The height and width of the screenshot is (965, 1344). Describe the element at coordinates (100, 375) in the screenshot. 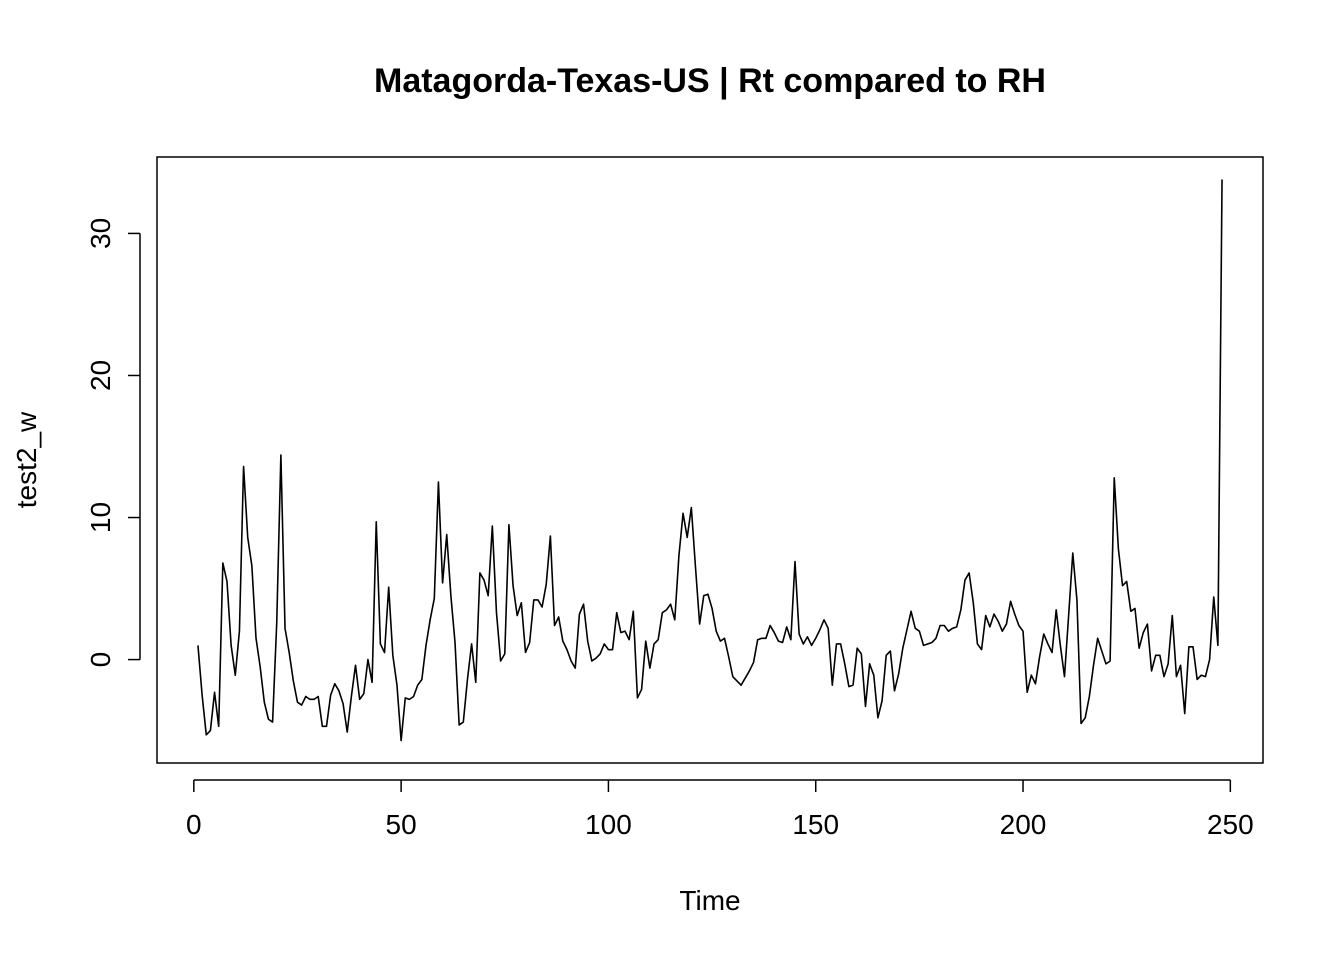

I see `y-tick-label: 20` at that location.